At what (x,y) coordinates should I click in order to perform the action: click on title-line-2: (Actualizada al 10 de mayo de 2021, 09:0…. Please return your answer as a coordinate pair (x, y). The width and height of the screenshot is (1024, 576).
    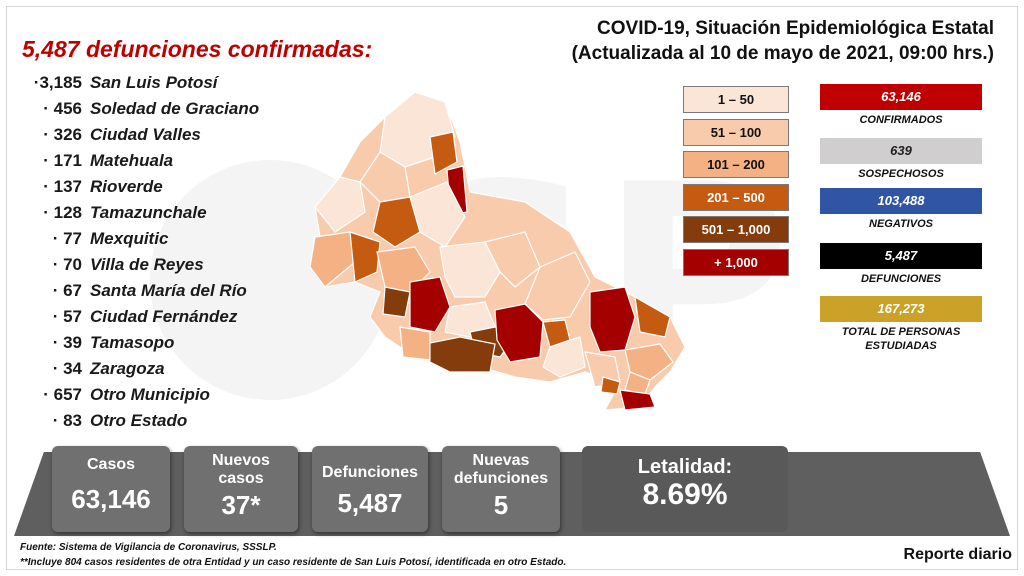
    Looking at the image, I should click on (782, 53).